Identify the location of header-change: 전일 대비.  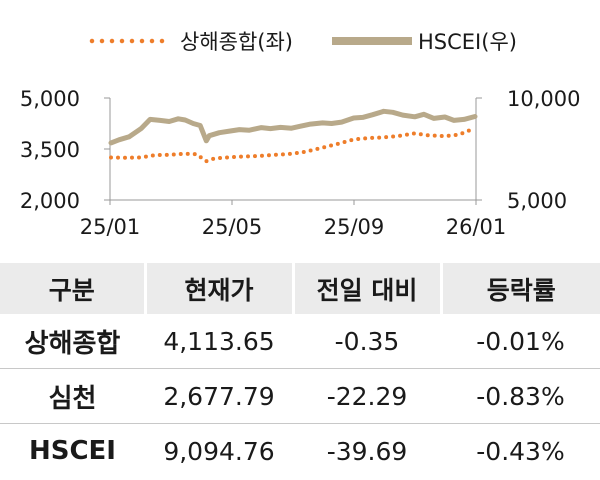
(366, 288).